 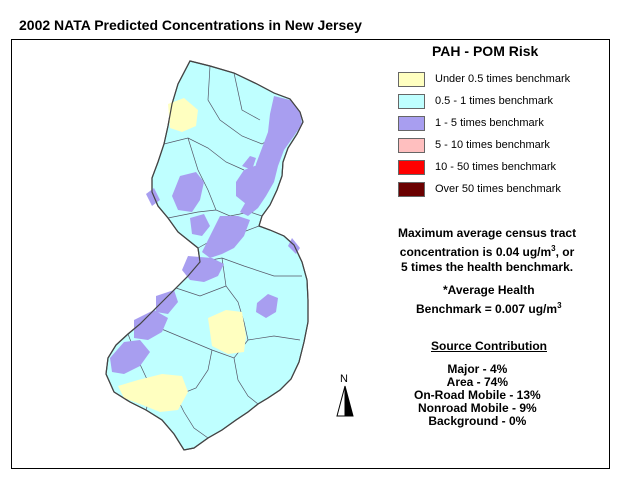 I want to click on legend-label: 10 - 50 times benchmark, so click(x=496, y=167).